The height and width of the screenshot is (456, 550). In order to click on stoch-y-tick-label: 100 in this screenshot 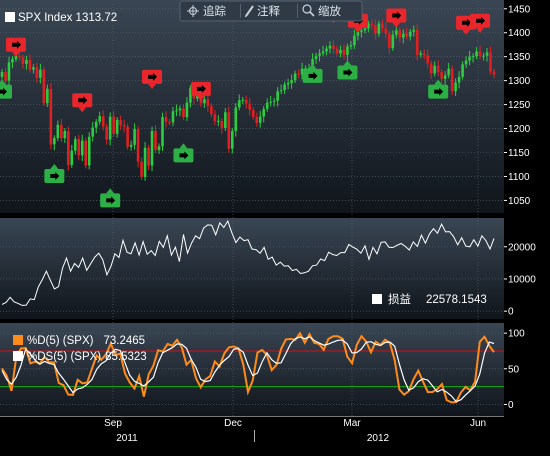, I will do `click(516, 334)`.